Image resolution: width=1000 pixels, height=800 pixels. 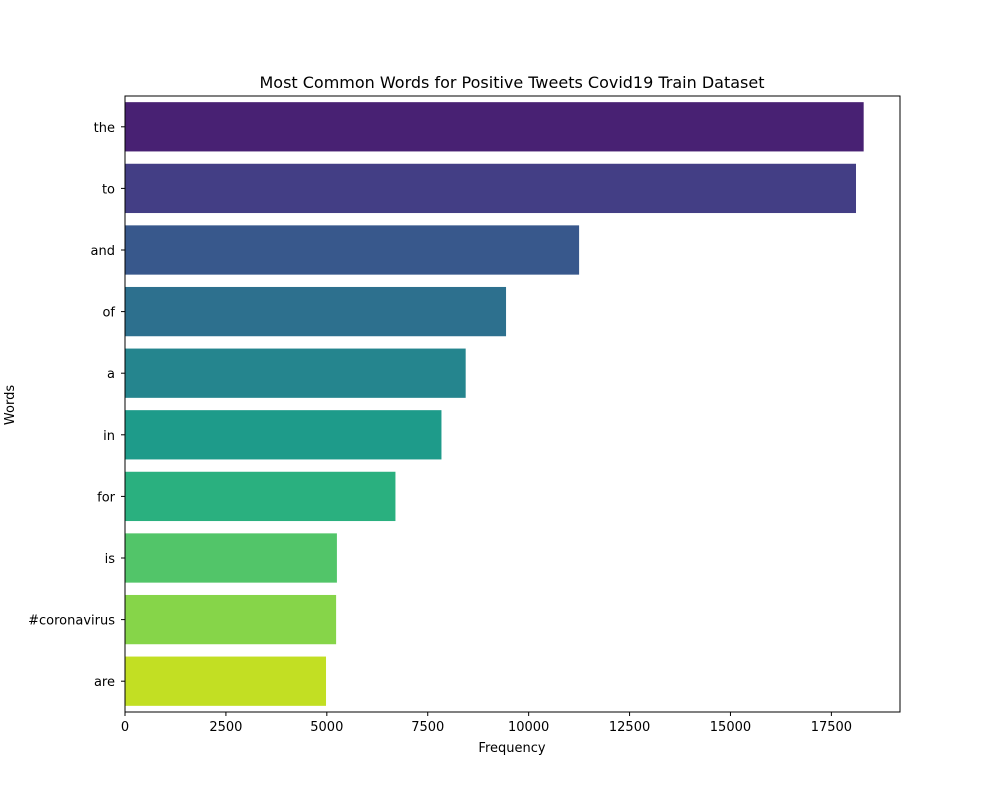 I want to click on x-tick-label: 15000, so click(x=730, y=727).